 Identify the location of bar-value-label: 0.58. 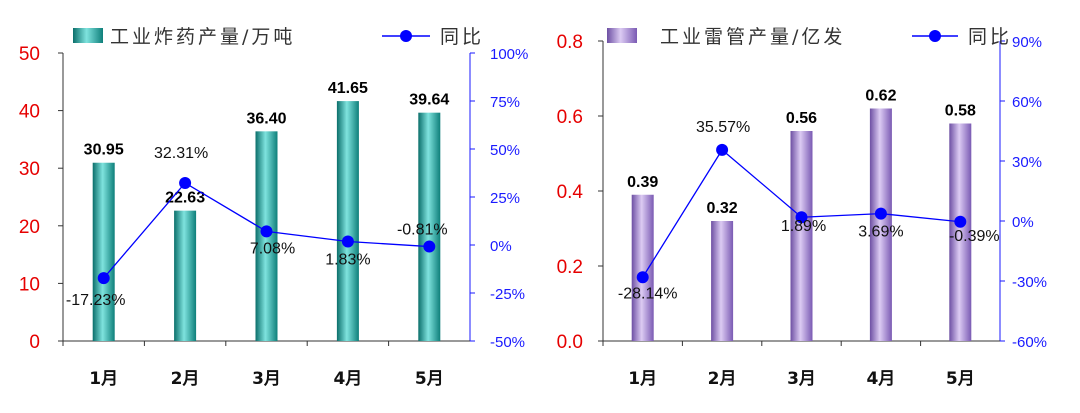
(960, 111).